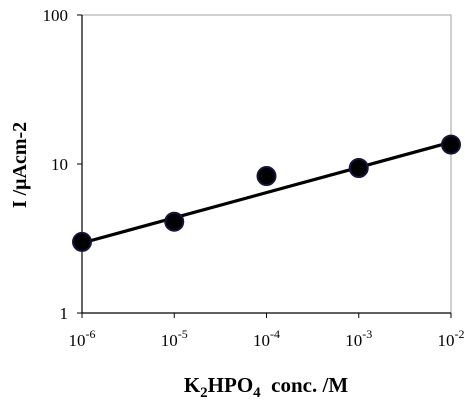 This screenshot has width=465, height=407. Describe the element at coordinates (231, 385) in the screenshot. I see `x-axis-title-mid: HPO` at that location.